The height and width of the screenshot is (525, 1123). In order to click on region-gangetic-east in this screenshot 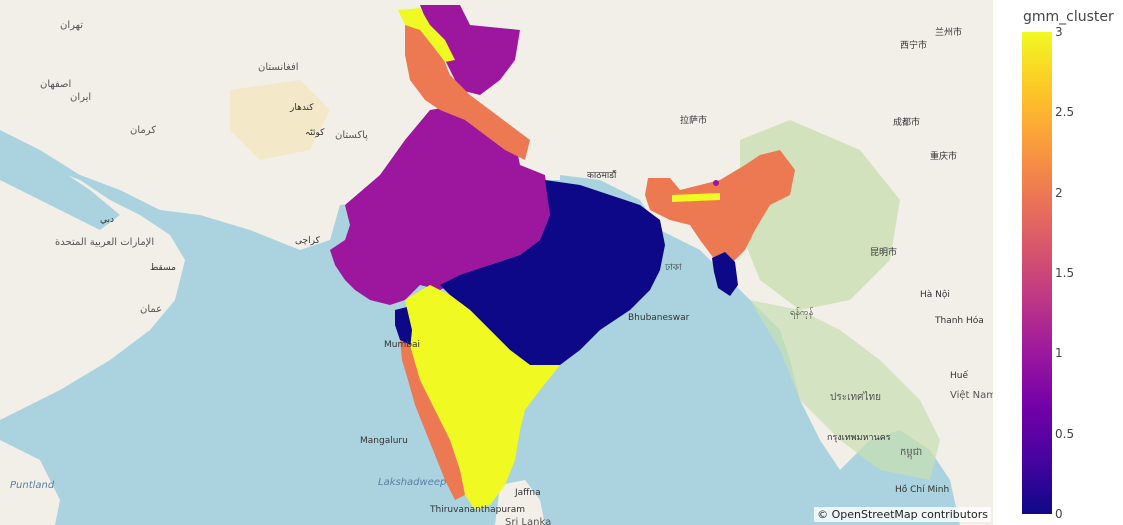, I will do `click(552, 272)`.